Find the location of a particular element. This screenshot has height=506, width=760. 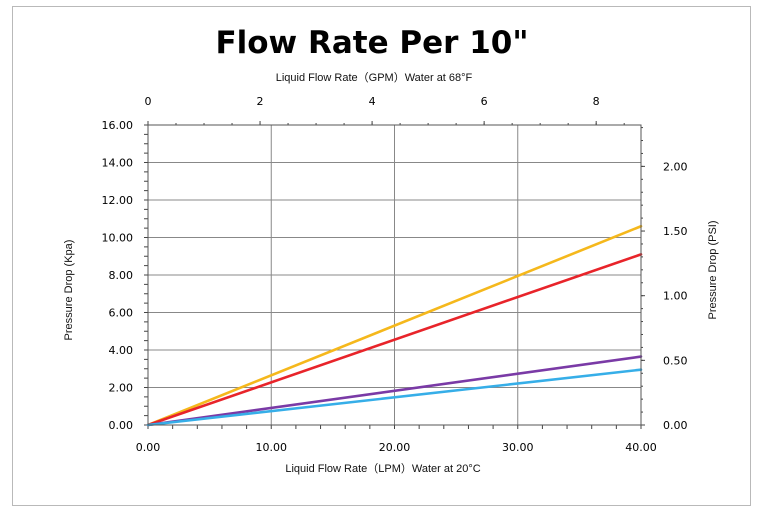

y-tick-label: 12.00 is located at coordinates (118, 200).